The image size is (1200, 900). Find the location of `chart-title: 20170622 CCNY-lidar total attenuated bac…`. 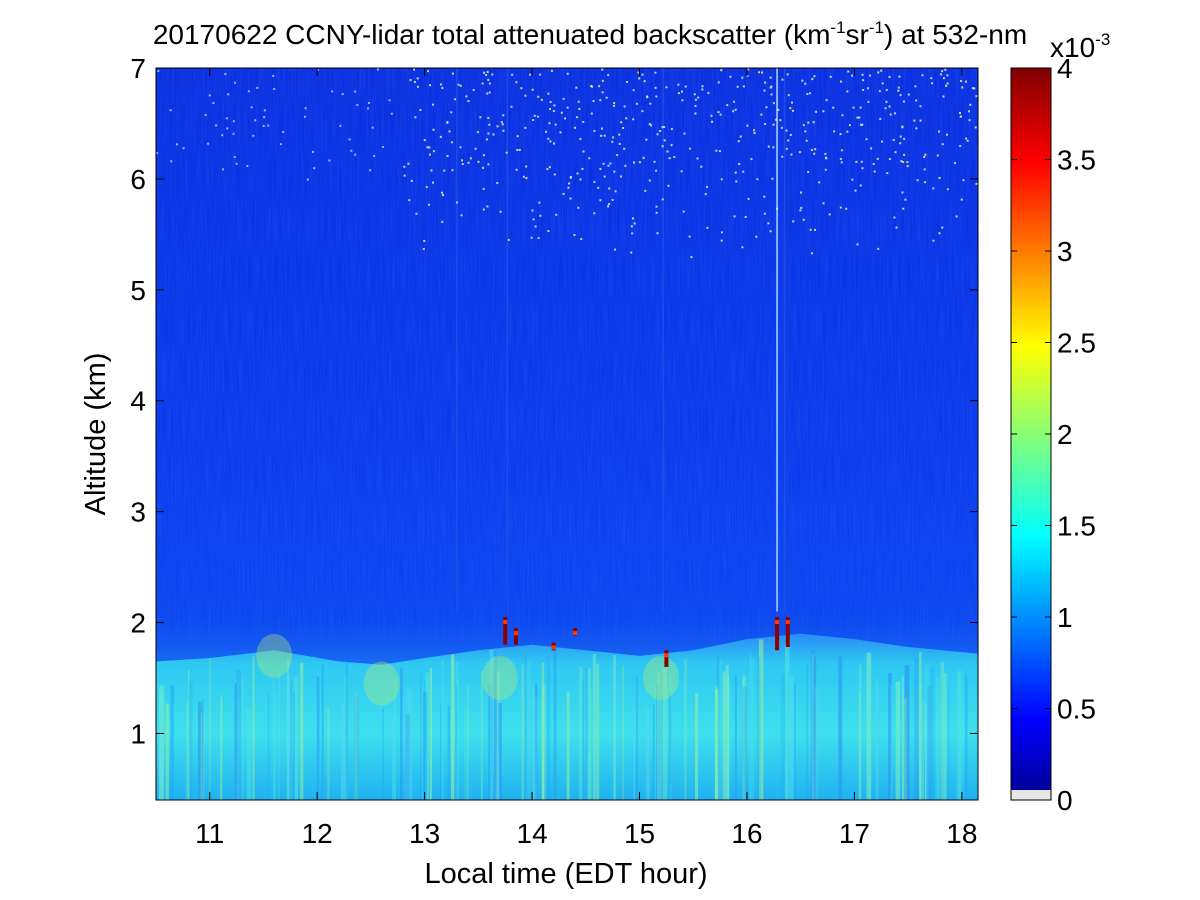

chart-title: 20170622 CCNY-lidar total attenuated bac… is located at coordinates (590, 34).